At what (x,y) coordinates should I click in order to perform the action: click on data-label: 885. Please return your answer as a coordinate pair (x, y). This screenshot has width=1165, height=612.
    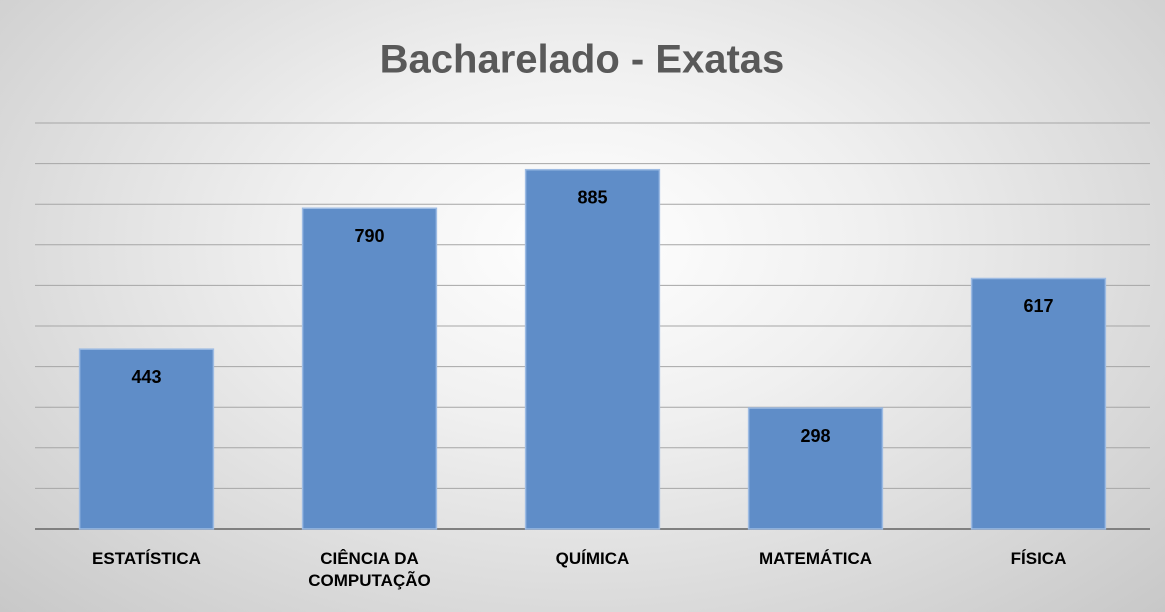
    Looking at the image, I should click on (592, 197).